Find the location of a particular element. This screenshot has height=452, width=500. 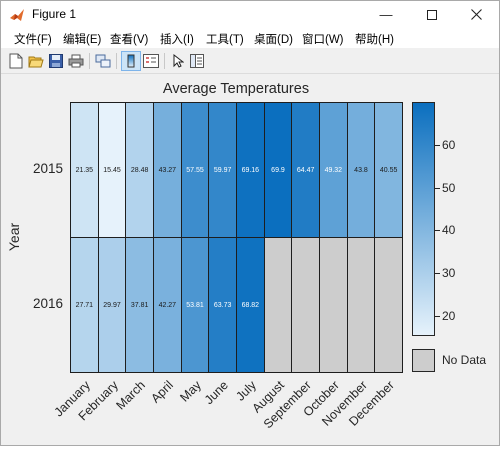

colorbar-tick-label: 40 is located at coordinates (449, 230).